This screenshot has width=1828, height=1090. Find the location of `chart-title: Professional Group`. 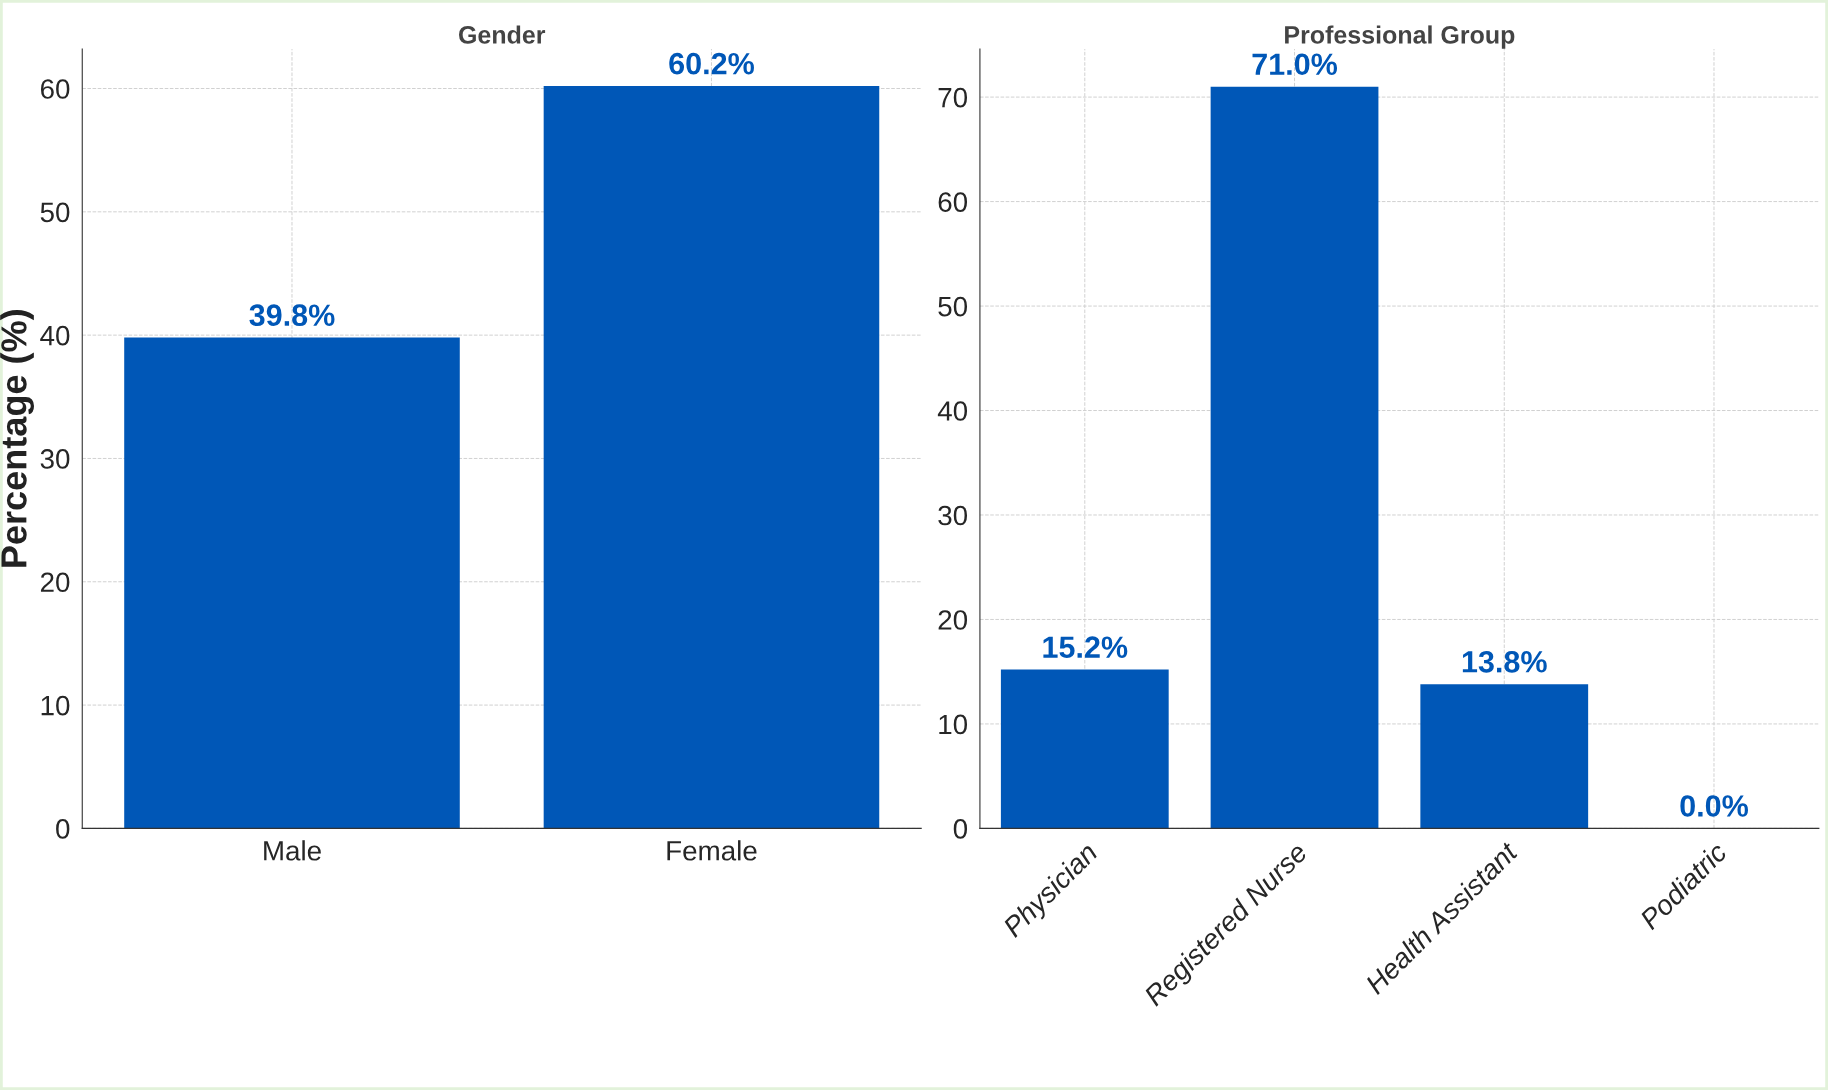

chart-title: Professional Group is located at coordinates (1400, 37).